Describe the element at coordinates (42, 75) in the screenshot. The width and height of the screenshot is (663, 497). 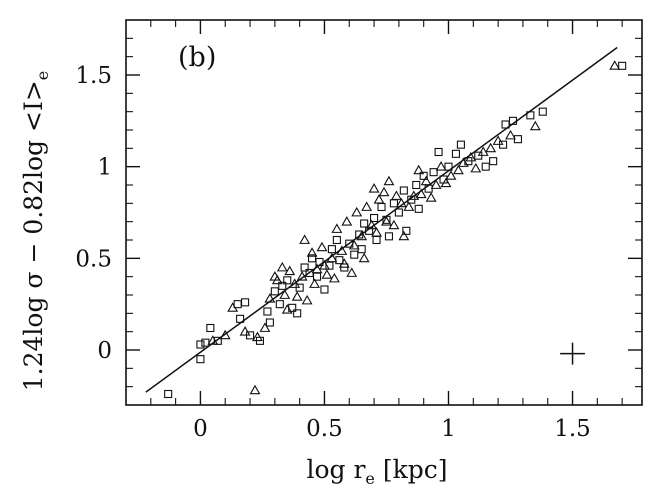
I see `y-axis-label-subscript: e` at that location.